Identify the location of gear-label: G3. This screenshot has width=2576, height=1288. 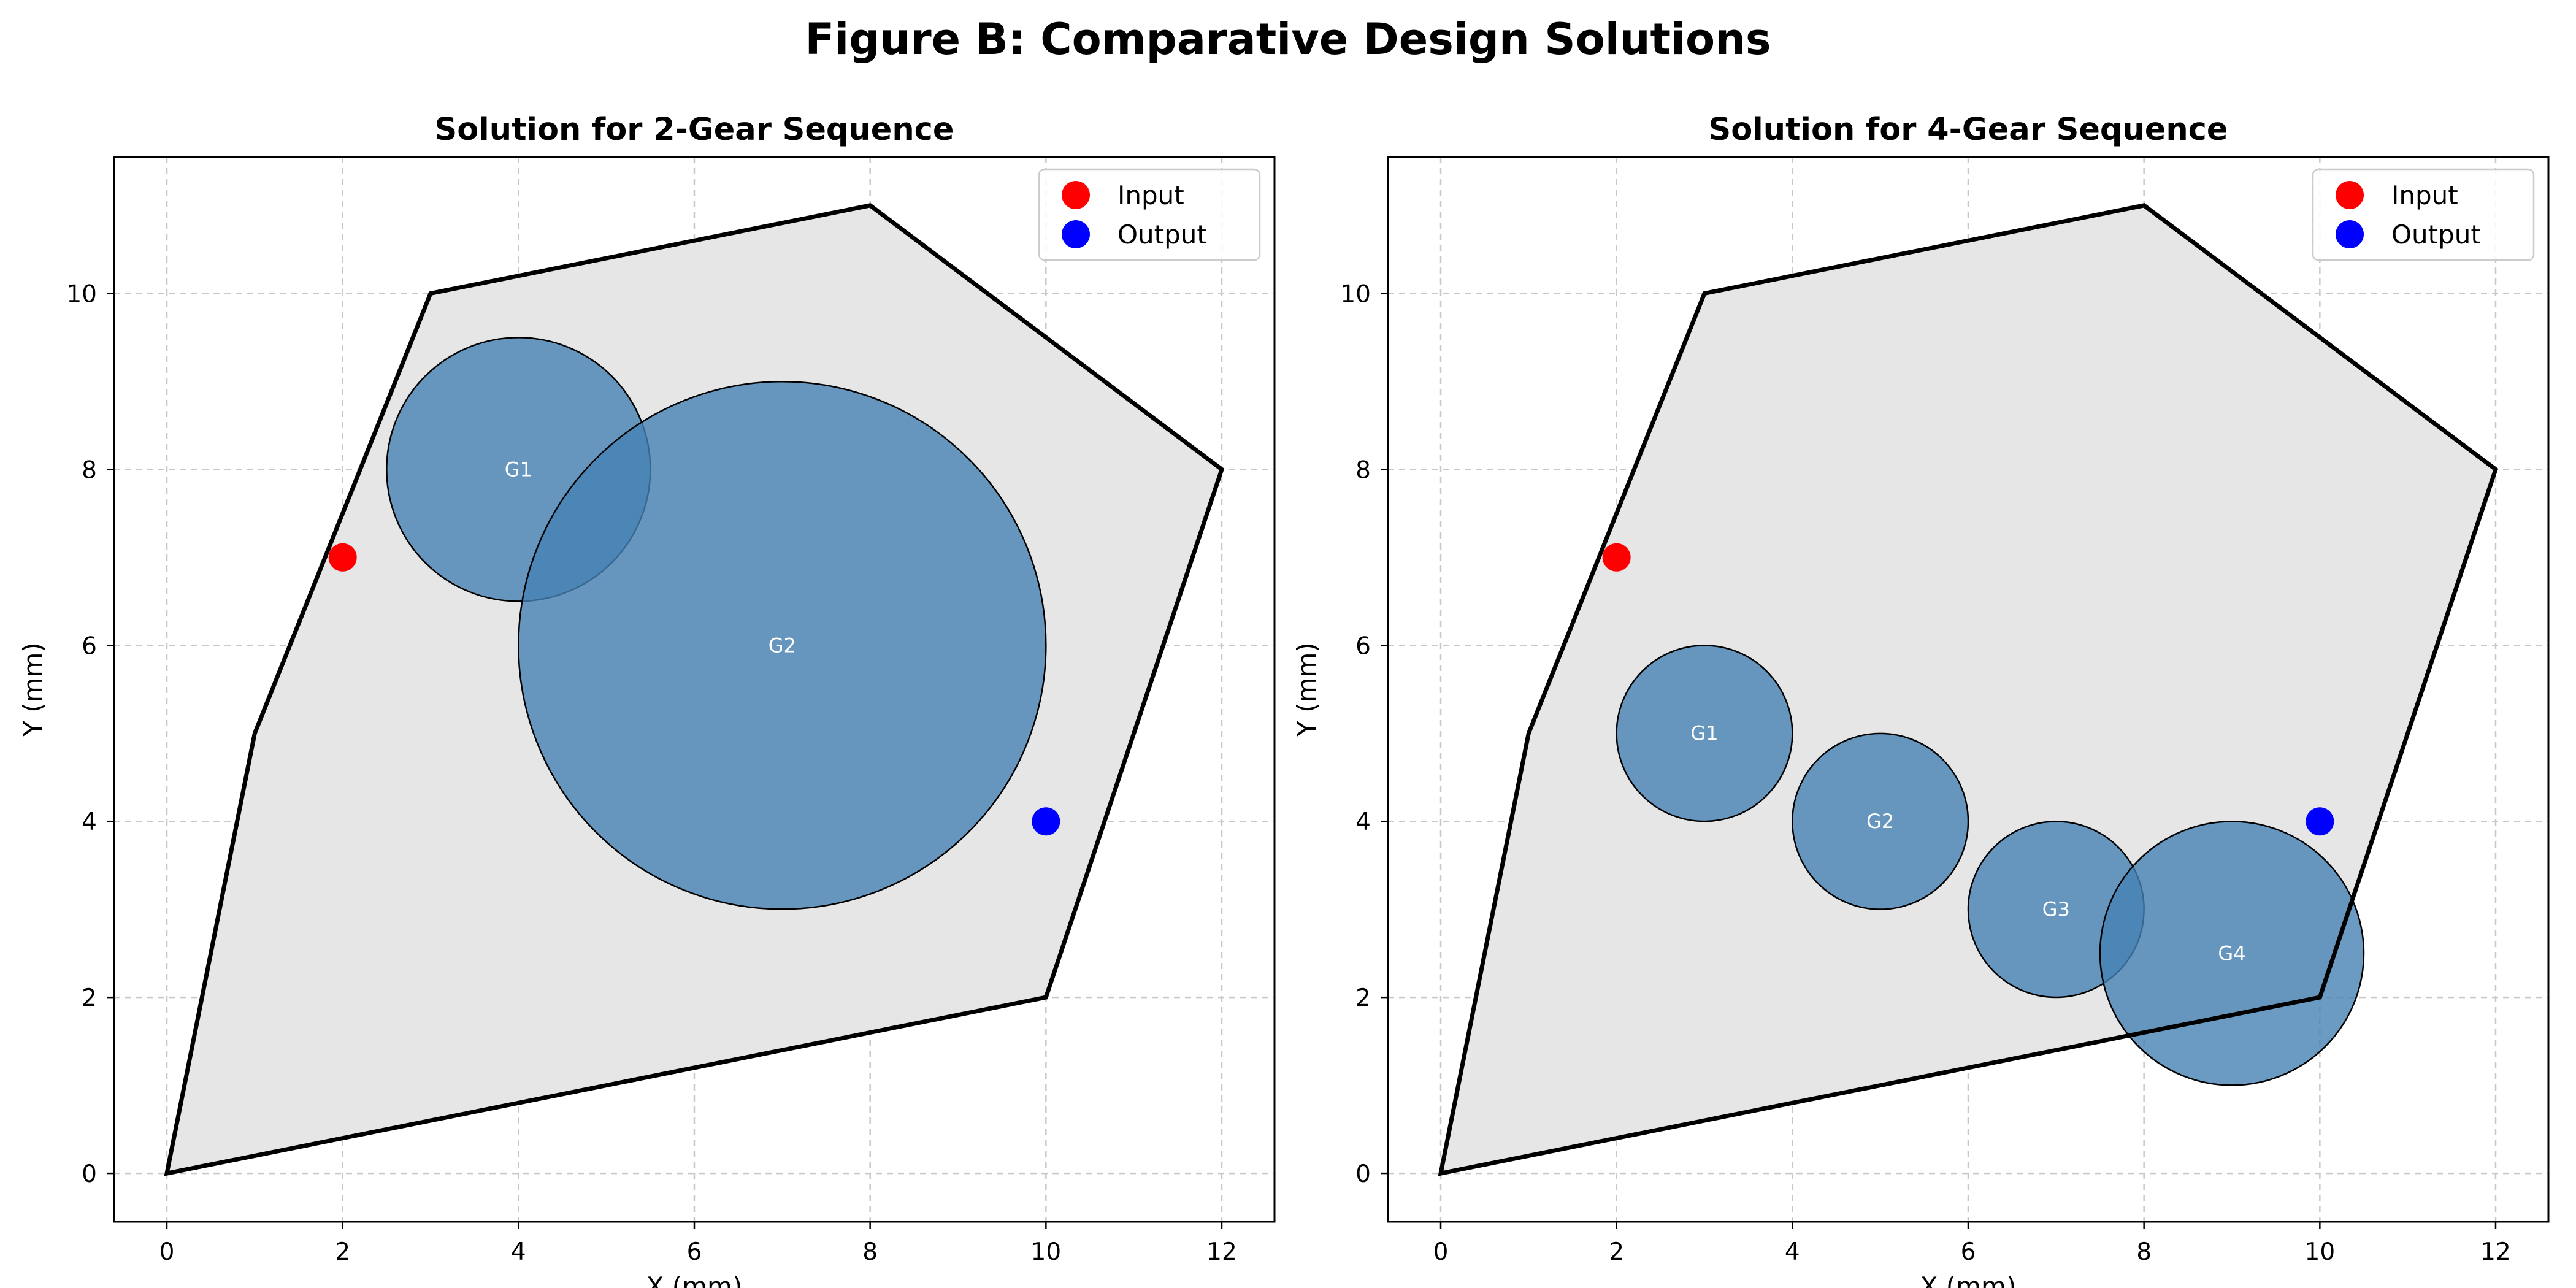
(2056, 909).